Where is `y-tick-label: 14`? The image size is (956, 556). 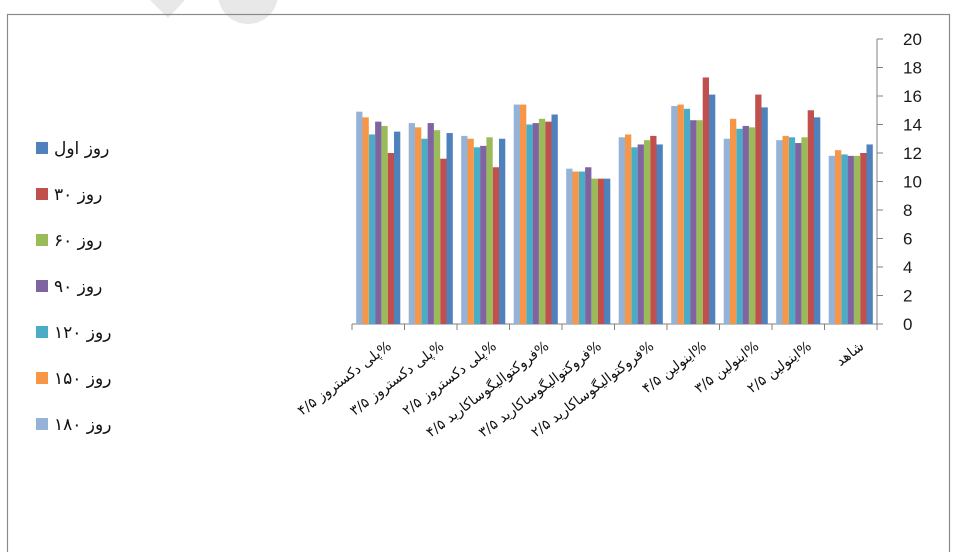
y-tick-label: 14 is located at coordinates (912, 125).